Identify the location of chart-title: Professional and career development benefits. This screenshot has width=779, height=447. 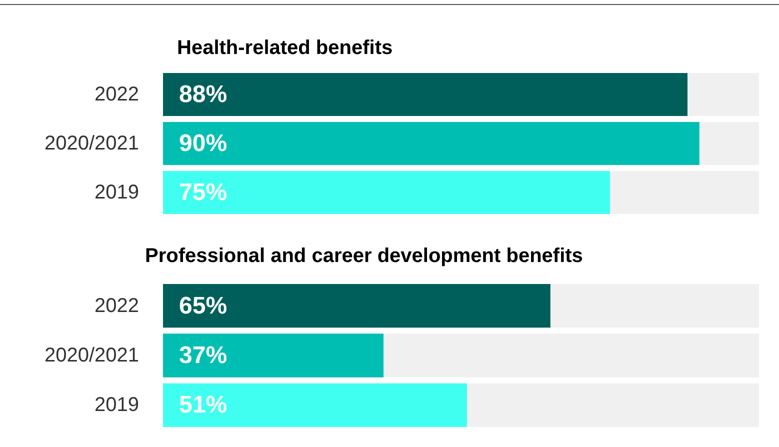
(364, 256).